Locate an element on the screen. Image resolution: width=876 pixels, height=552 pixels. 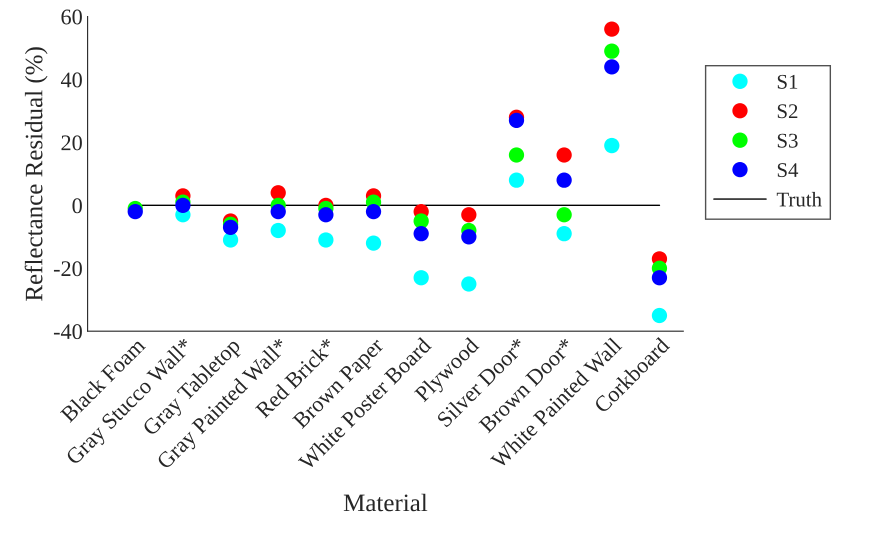
y-tick-label: 0 is located at coordinates (77, 206).